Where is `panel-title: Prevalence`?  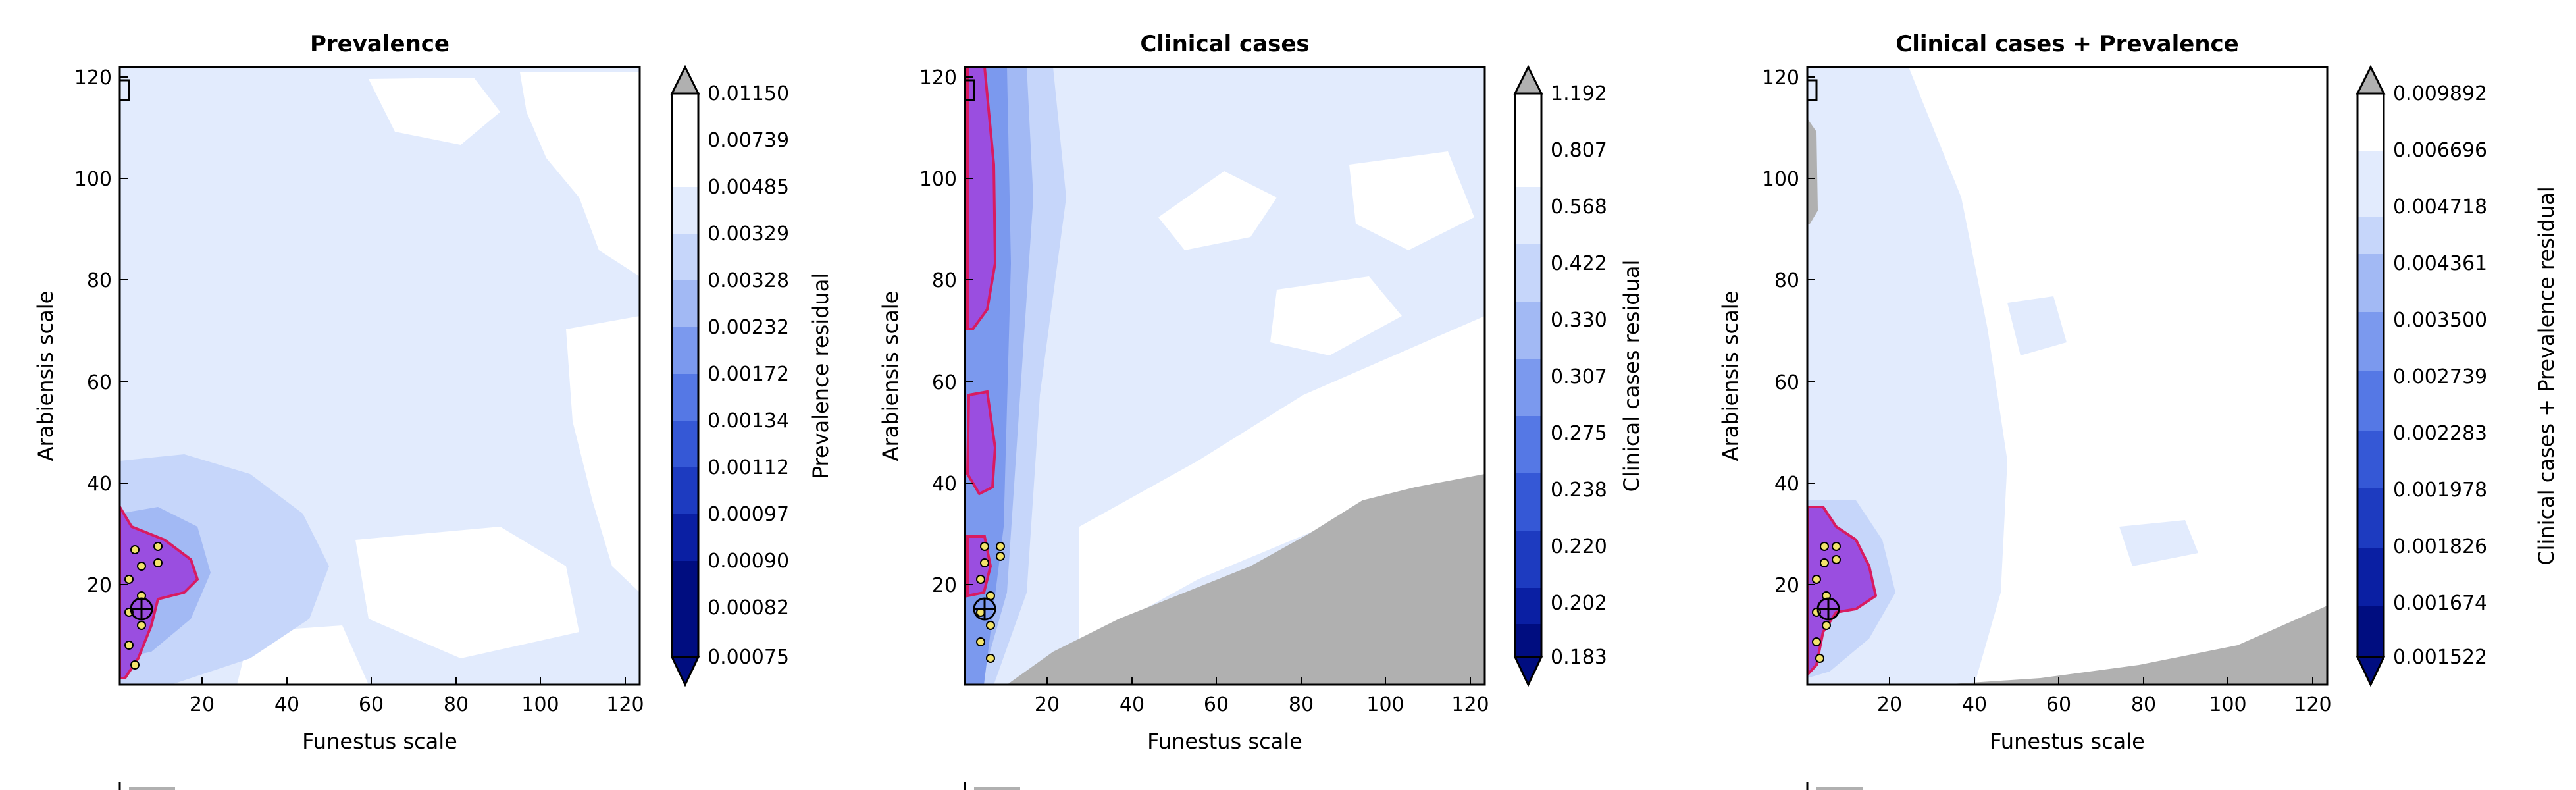
panel-title: Prevalence is located at coordinates (380, 44).